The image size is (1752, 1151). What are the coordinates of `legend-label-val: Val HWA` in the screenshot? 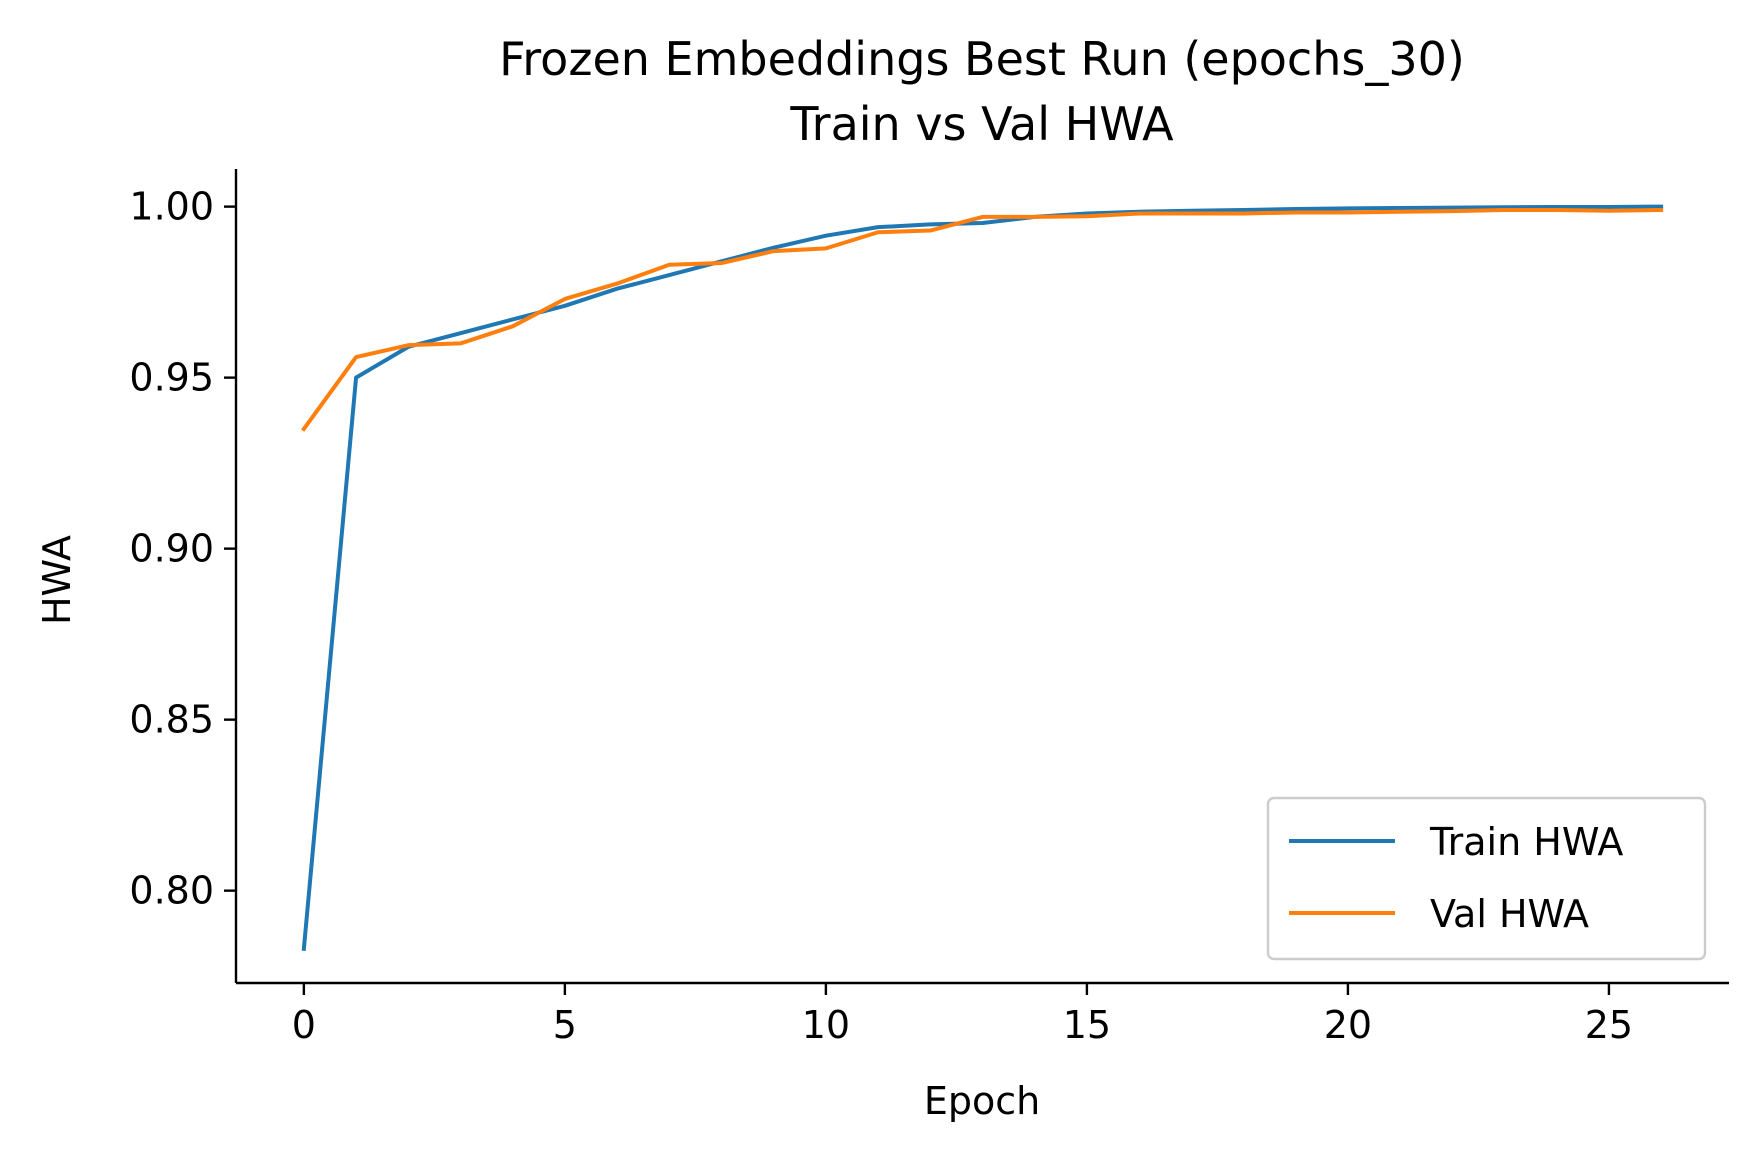 It's located at (1509, 914).